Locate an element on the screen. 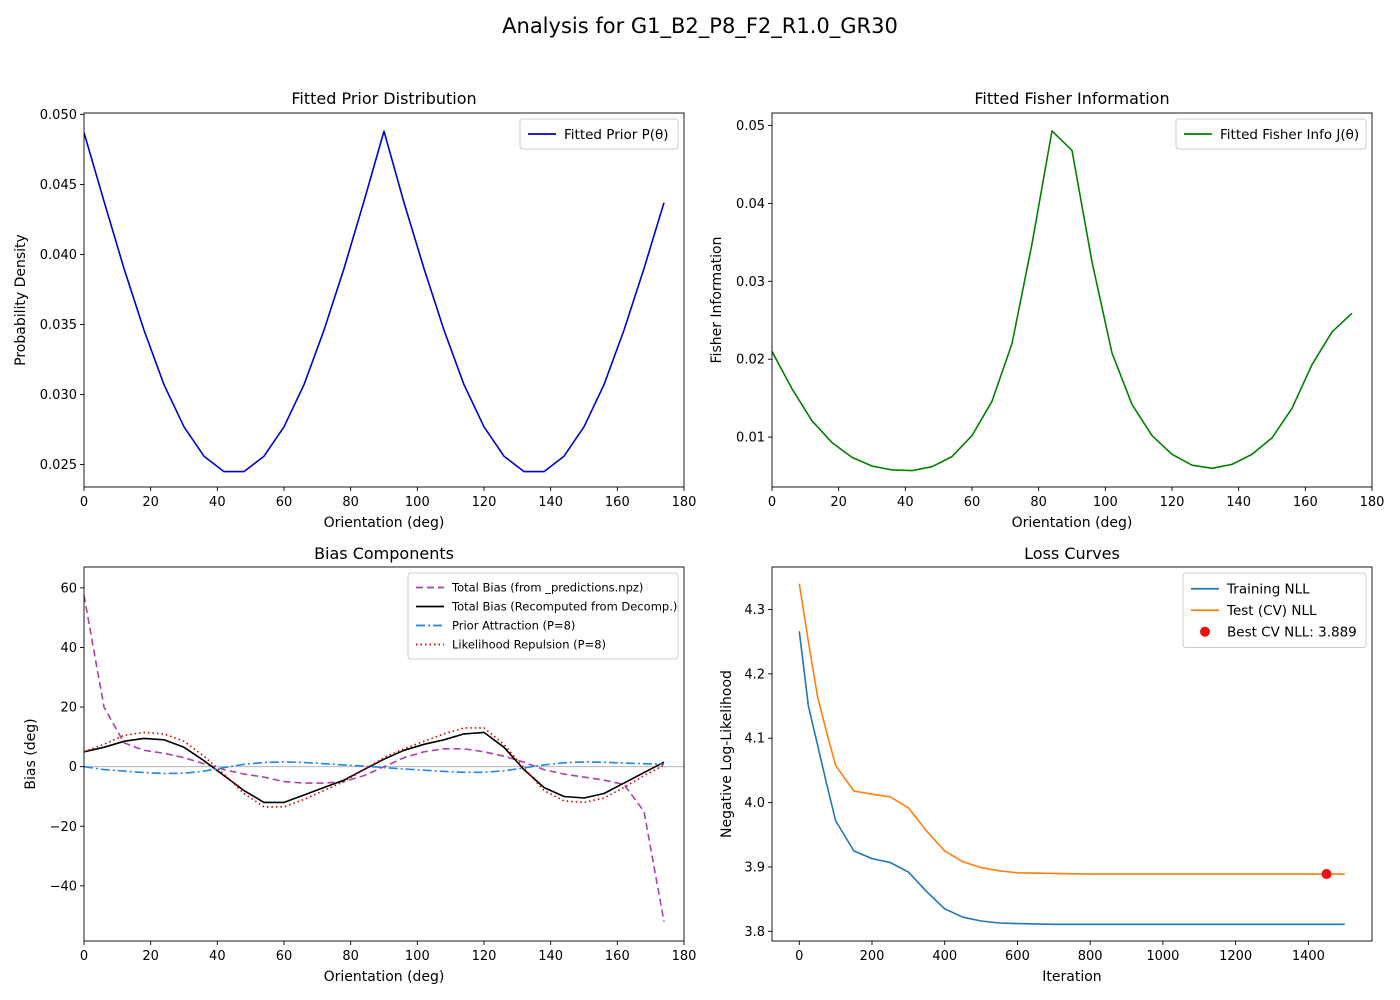  legend-label: Best CV NLL: 3.889 is located at coordinates (1292, 633).